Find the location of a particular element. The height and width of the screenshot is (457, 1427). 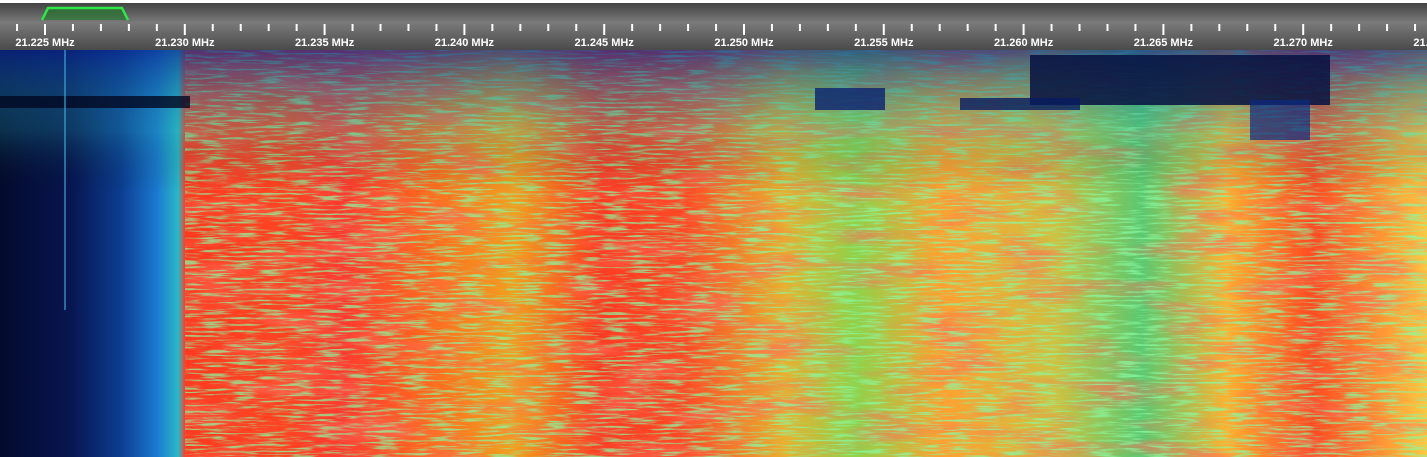

frequency-label: 21.225 MHz is located at coordinates (45, 43).